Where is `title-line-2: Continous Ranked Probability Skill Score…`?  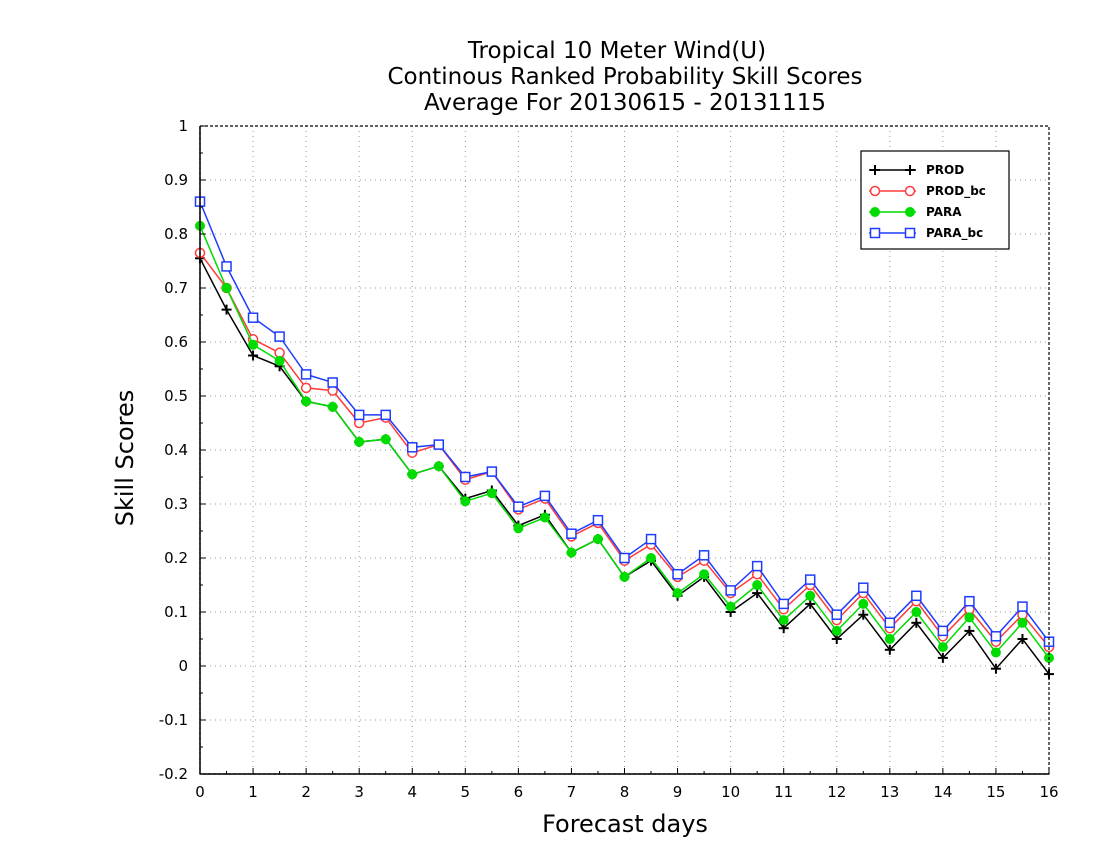
title-line-2: Continous Ranked Probability Skill Score… is located at coordinates (624, 77).